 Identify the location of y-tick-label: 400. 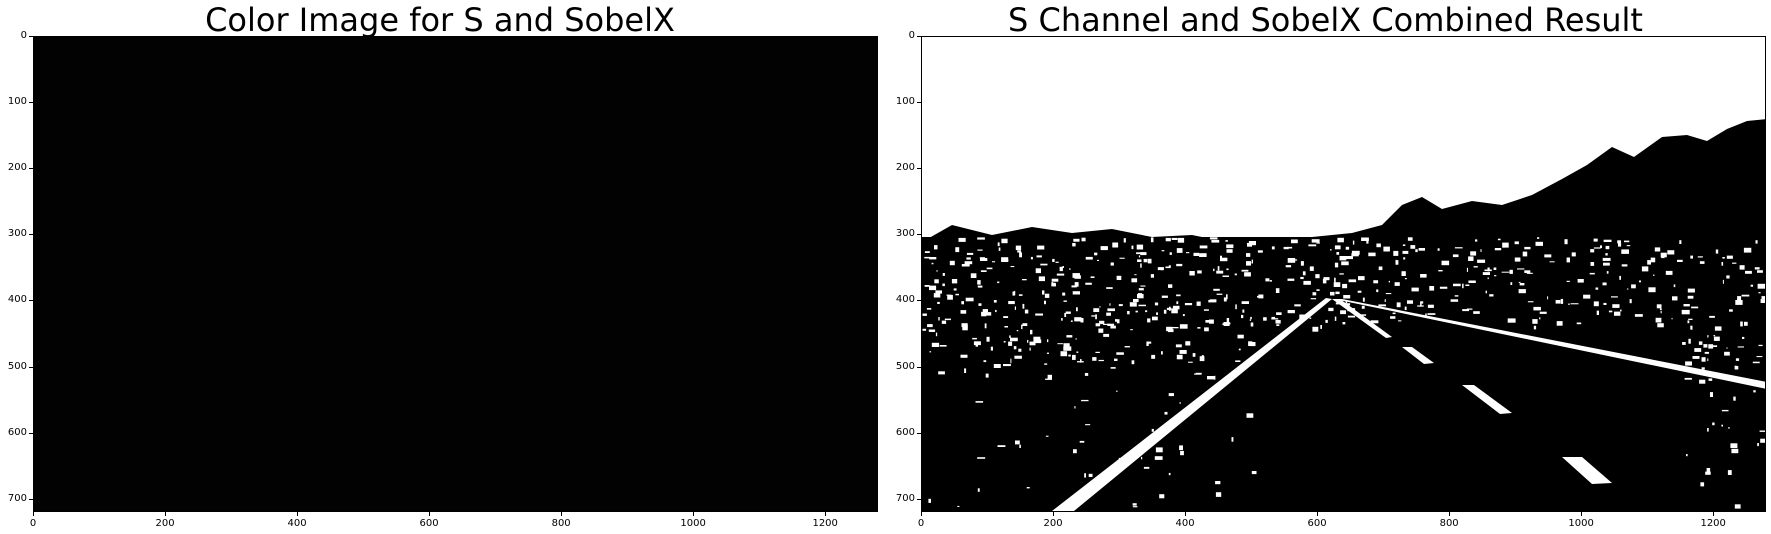
(17, 300).